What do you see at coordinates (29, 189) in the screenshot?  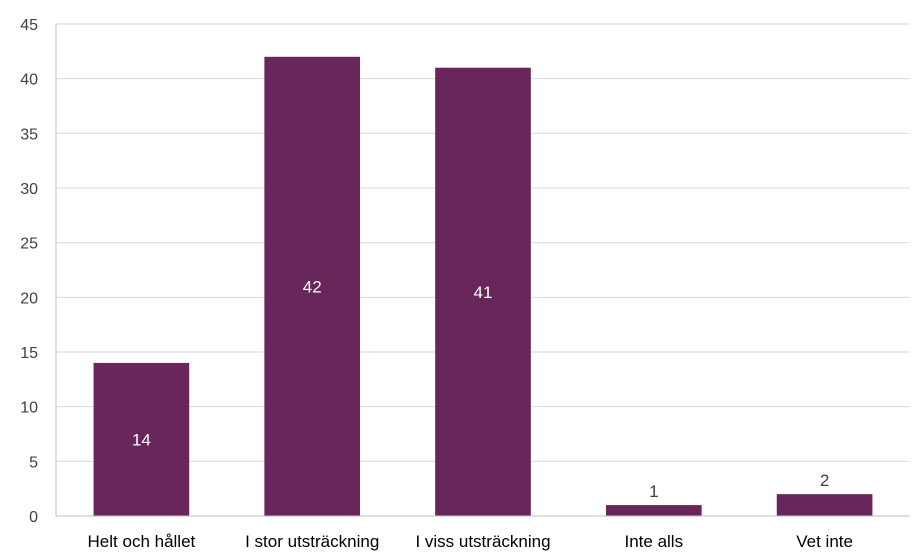 I see `y-tick-label: 30` at bounding box center [29, 189].